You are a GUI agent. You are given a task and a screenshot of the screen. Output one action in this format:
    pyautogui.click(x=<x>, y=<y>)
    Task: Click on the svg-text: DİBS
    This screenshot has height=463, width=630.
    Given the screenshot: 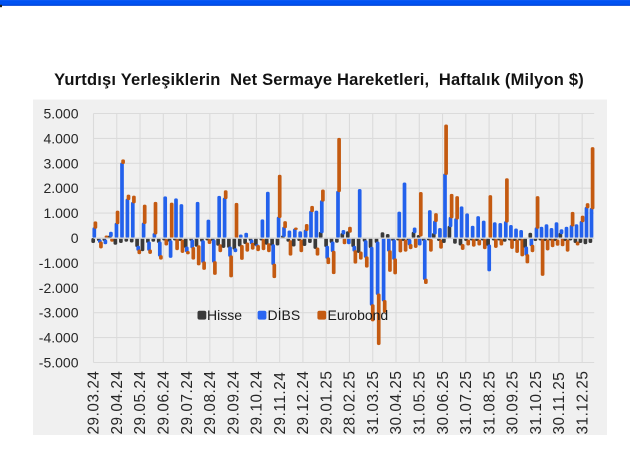 What is the action you would take?
    pyautogui.click(x=284, y=314)
    